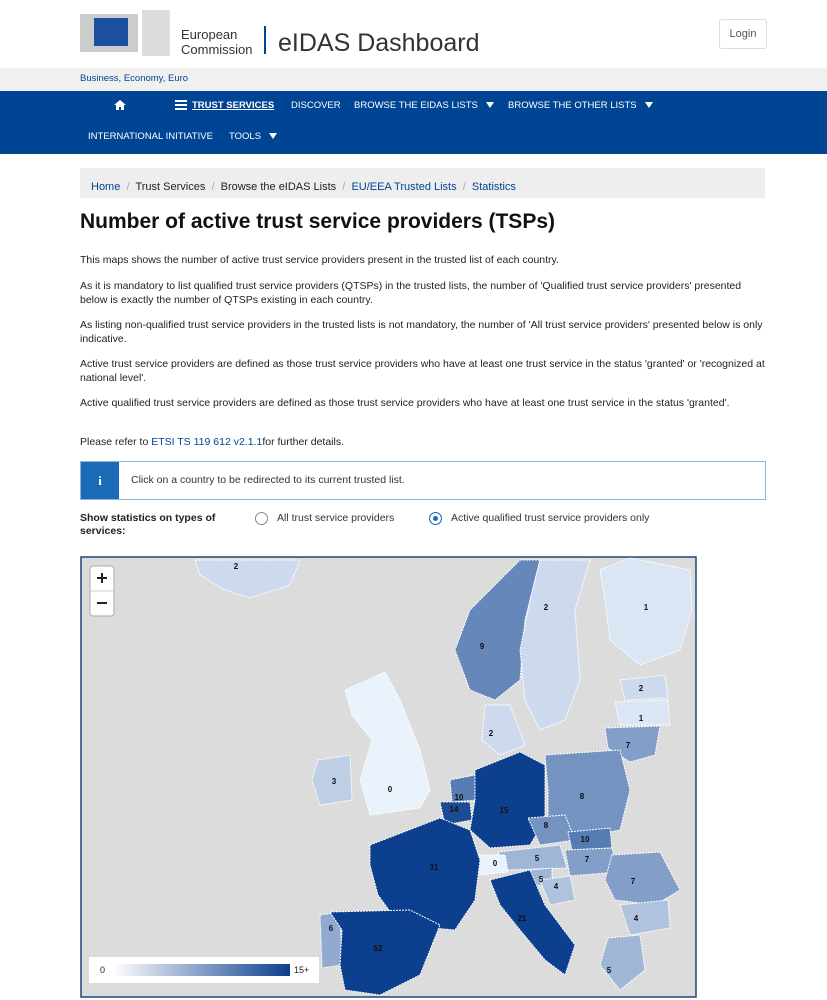  Describe the element at coordinates (413, 79) in the screenshot. I see `sub-bar` at that location.